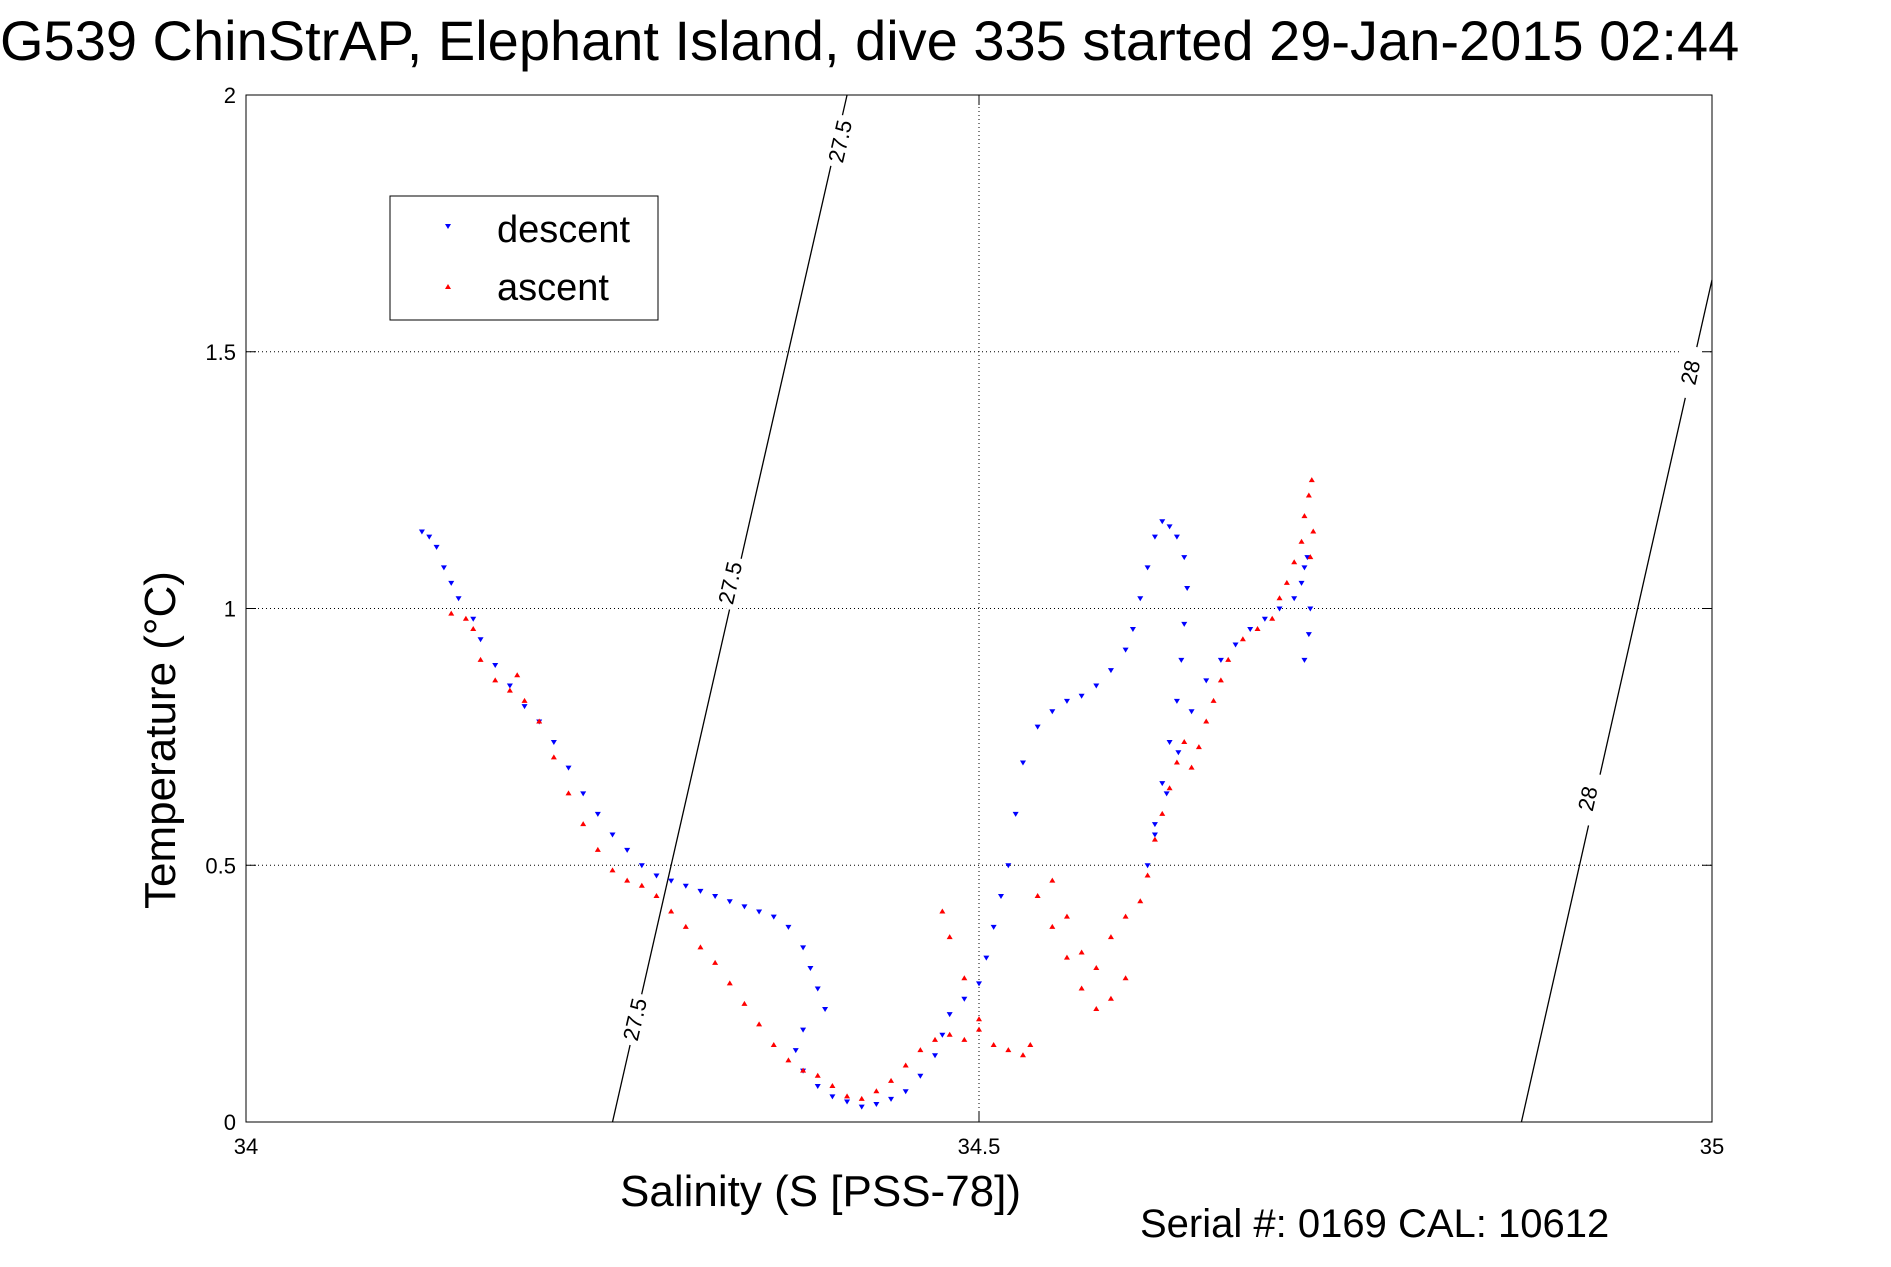  What do you see at coordinates (564, 230) in the screenshot?
I see `legend-label-descent: descent` at bounding box center [564, 230].